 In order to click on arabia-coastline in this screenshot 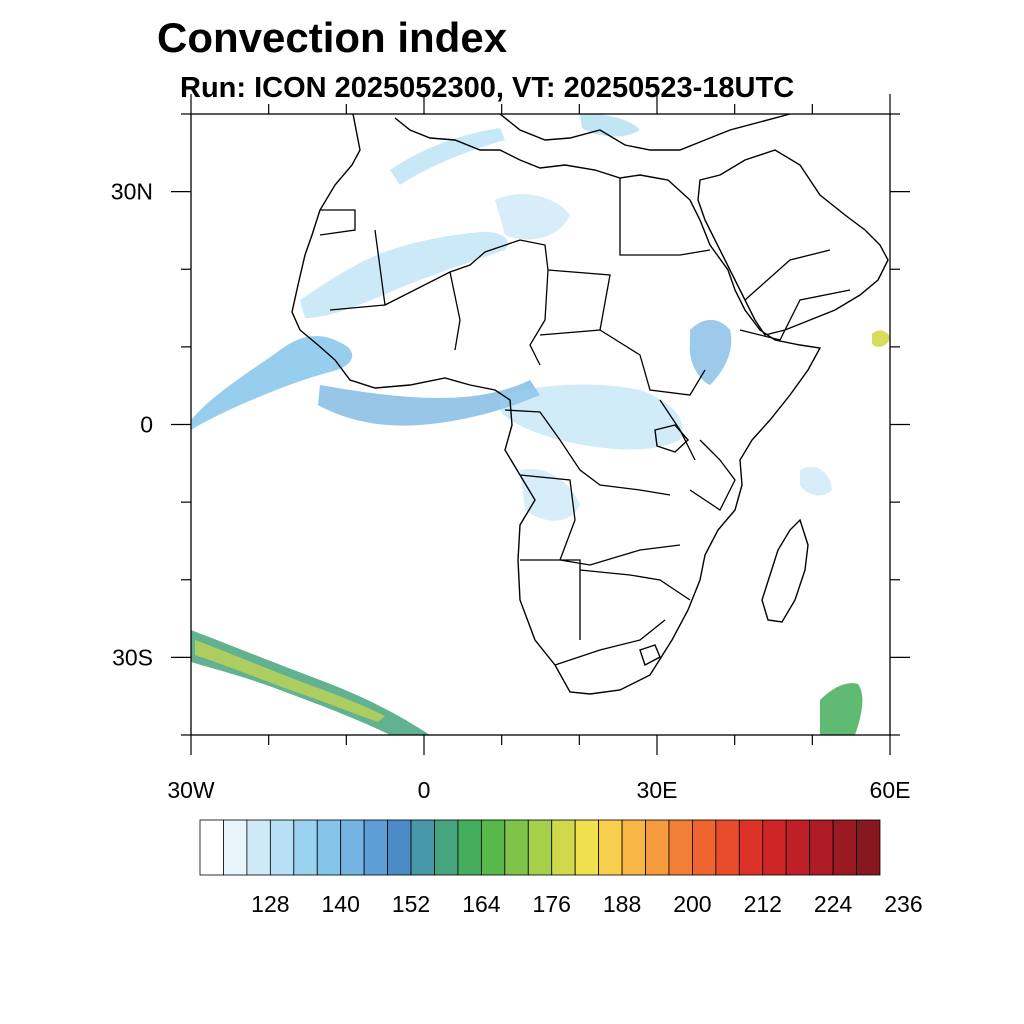, I will do `click(793, 242)`.